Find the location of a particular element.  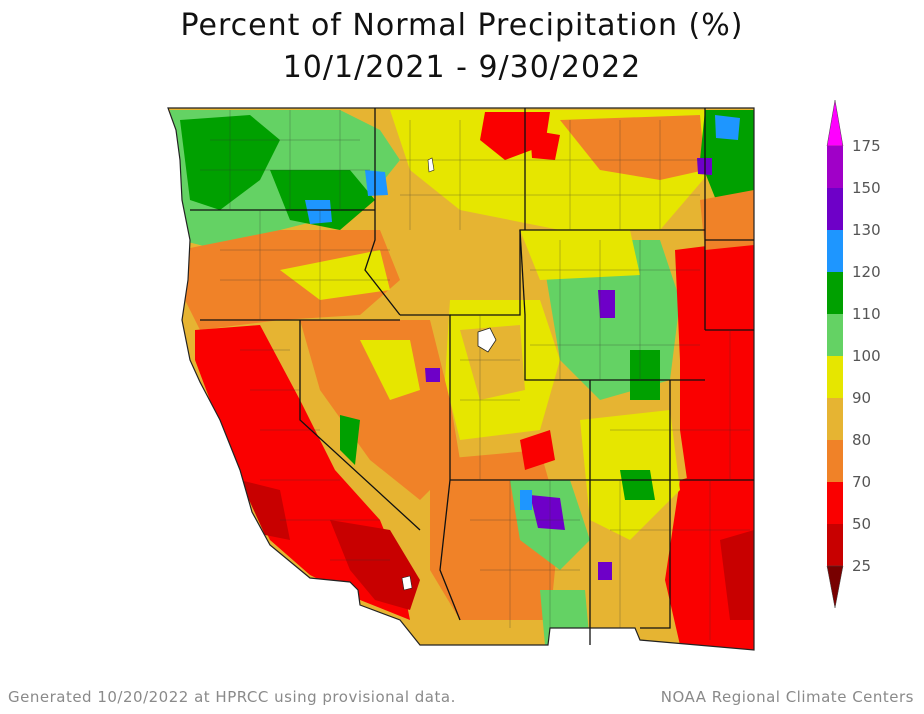

region-id-blue is located at coordinates (376, 183).